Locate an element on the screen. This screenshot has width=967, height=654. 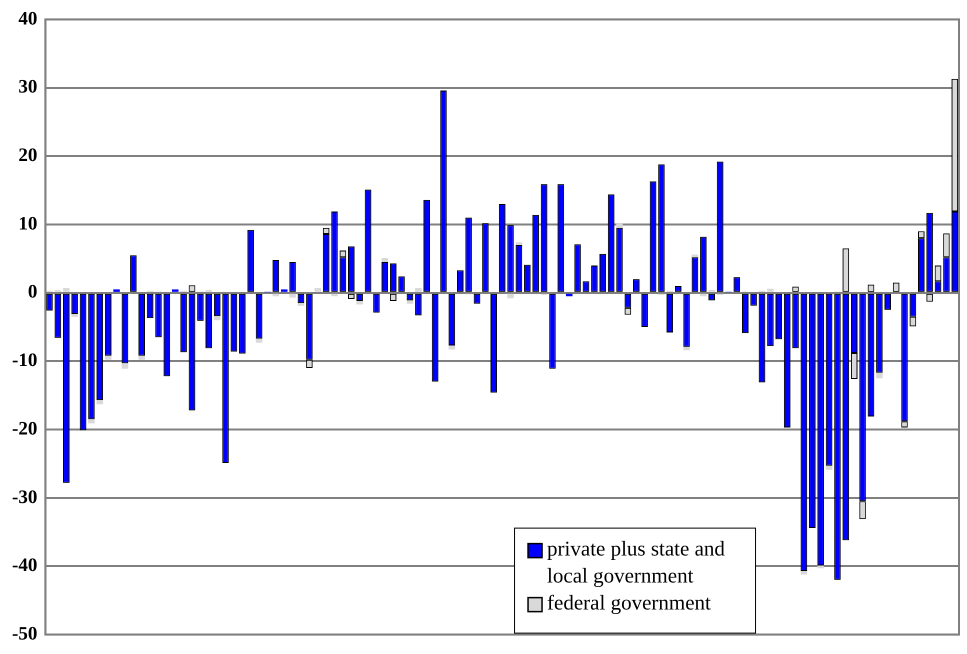
y-tick-label: -10 is located at coordinates (25, 361).